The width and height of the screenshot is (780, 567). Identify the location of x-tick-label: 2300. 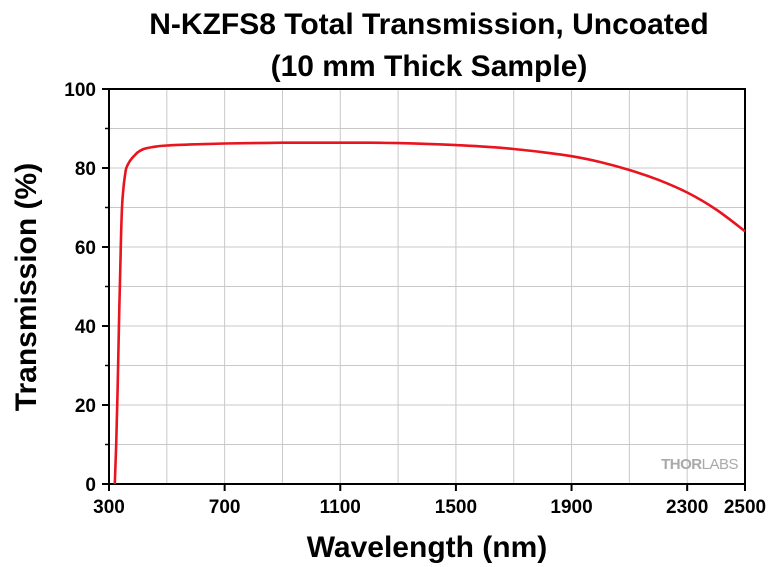
(687, 507).